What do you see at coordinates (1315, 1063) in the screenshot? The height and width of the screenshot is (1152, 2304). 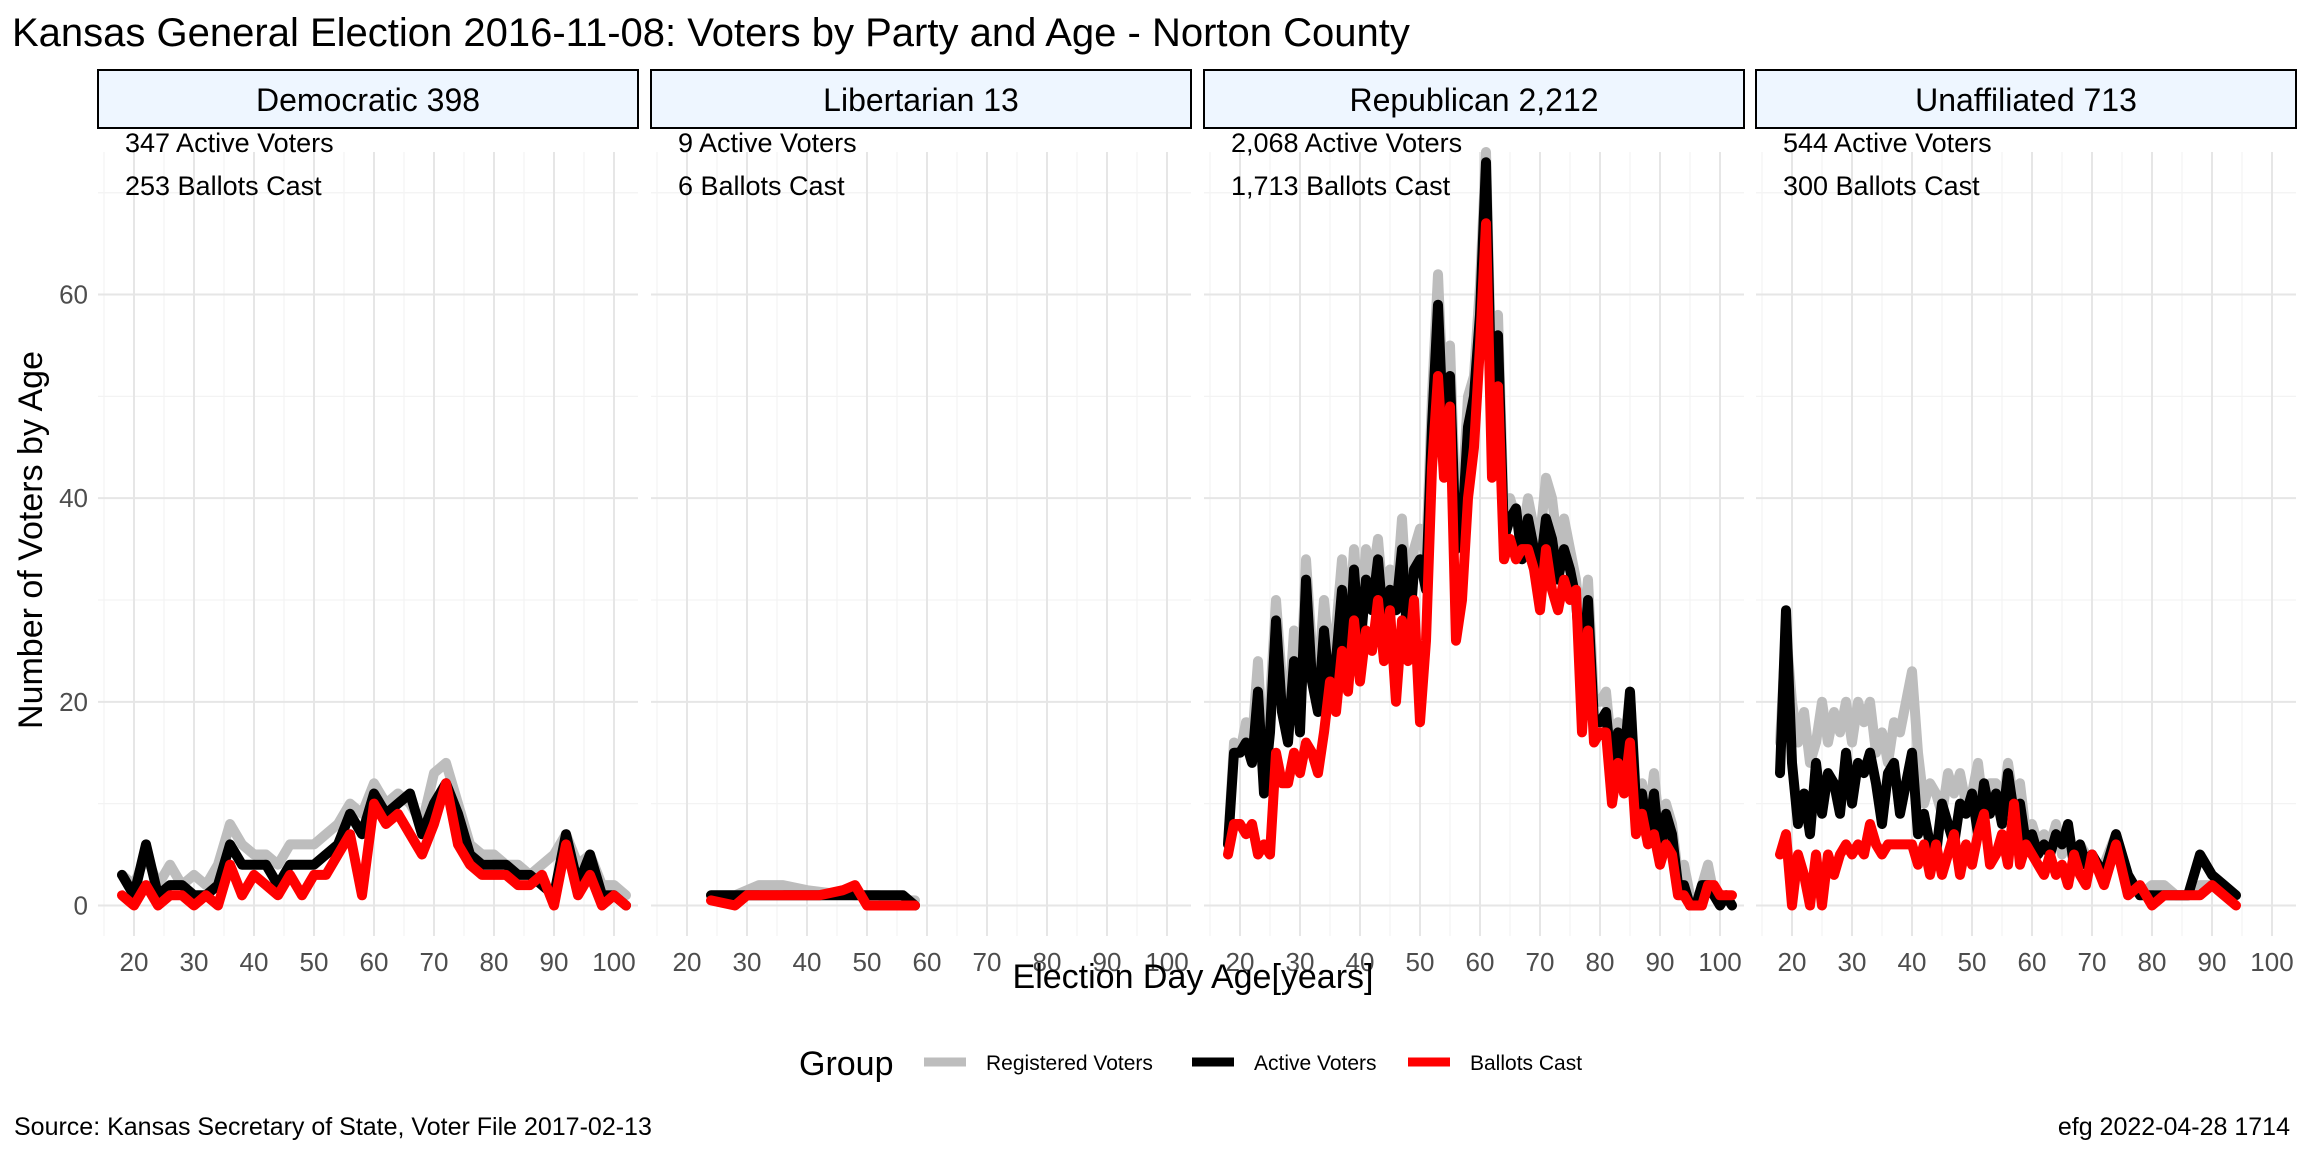 I see `legend-label-active: Active Voters` at bounding box center [1315, 1063].